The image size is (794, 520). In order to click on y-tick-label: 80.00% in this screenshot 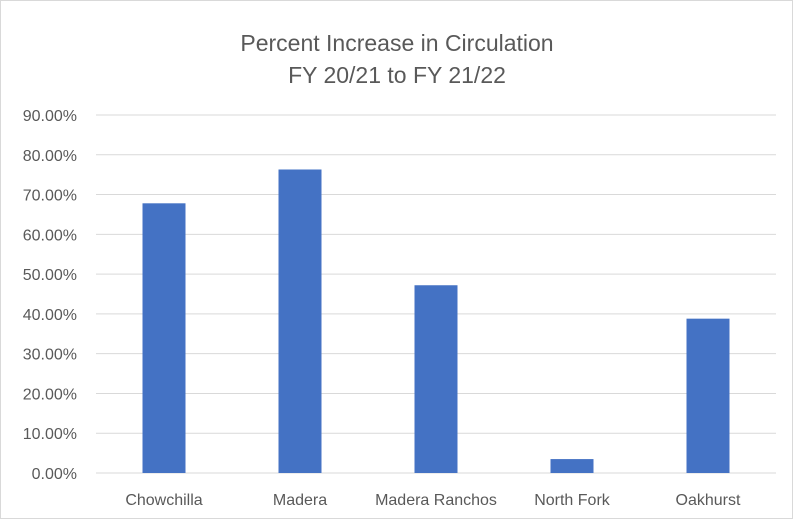, I will do `click(50, 156)`.